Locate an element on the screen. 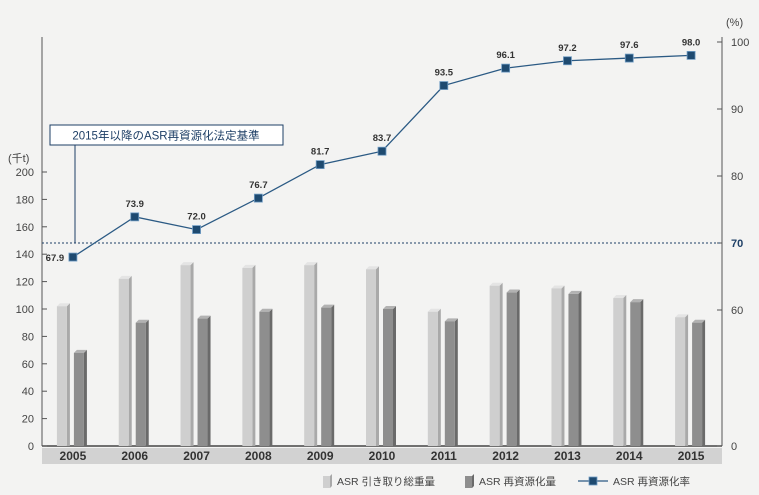  legend: ASR 引き取り総重量 ASR 再資源化量 ASR 再資源化率 is located at coordinates (506, 481).